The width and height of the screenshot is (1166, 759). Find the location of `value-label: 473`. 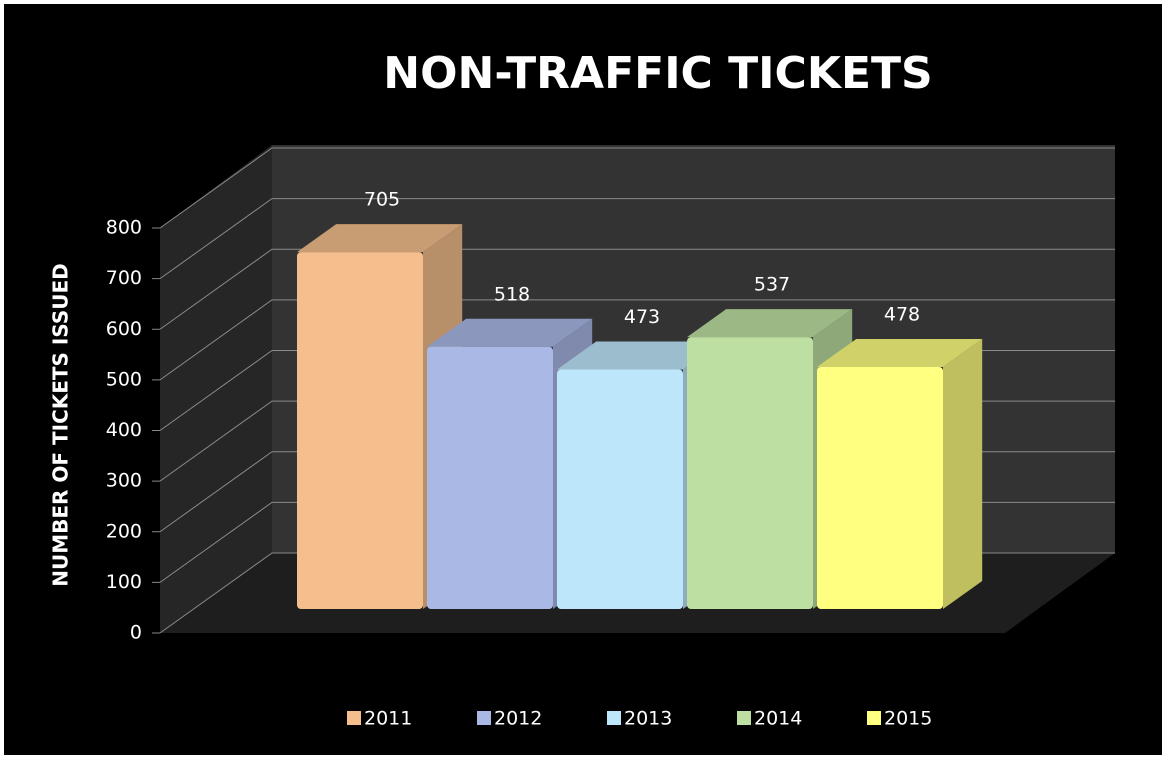

value-label: 473 is located at coordinates (642, 317).